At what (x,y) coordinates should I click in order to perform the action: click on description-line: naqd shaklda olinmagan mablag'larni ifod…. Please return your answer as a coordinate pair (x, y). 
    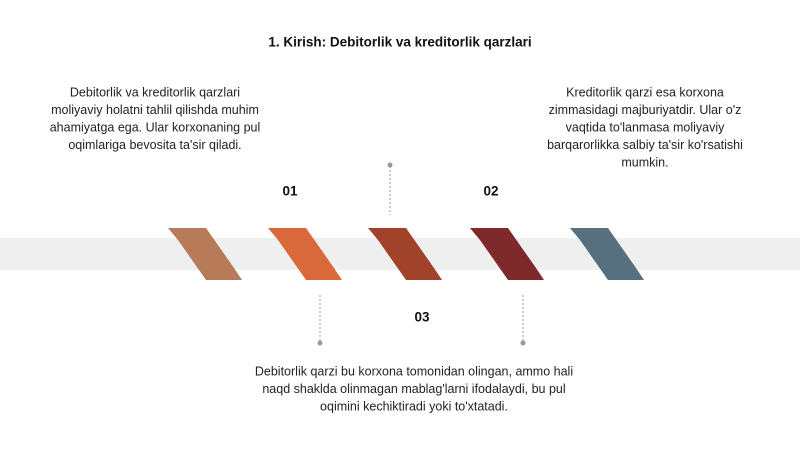
    Looking at the image, I should click on (413, 389).